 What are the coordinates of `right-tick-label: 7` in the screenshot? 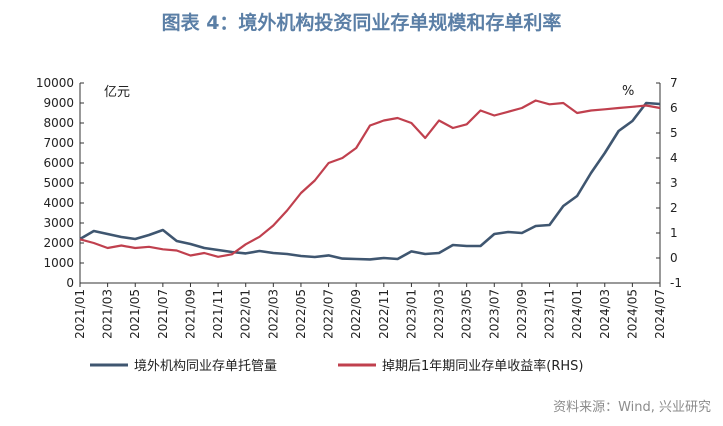 It's located at (674, 83).